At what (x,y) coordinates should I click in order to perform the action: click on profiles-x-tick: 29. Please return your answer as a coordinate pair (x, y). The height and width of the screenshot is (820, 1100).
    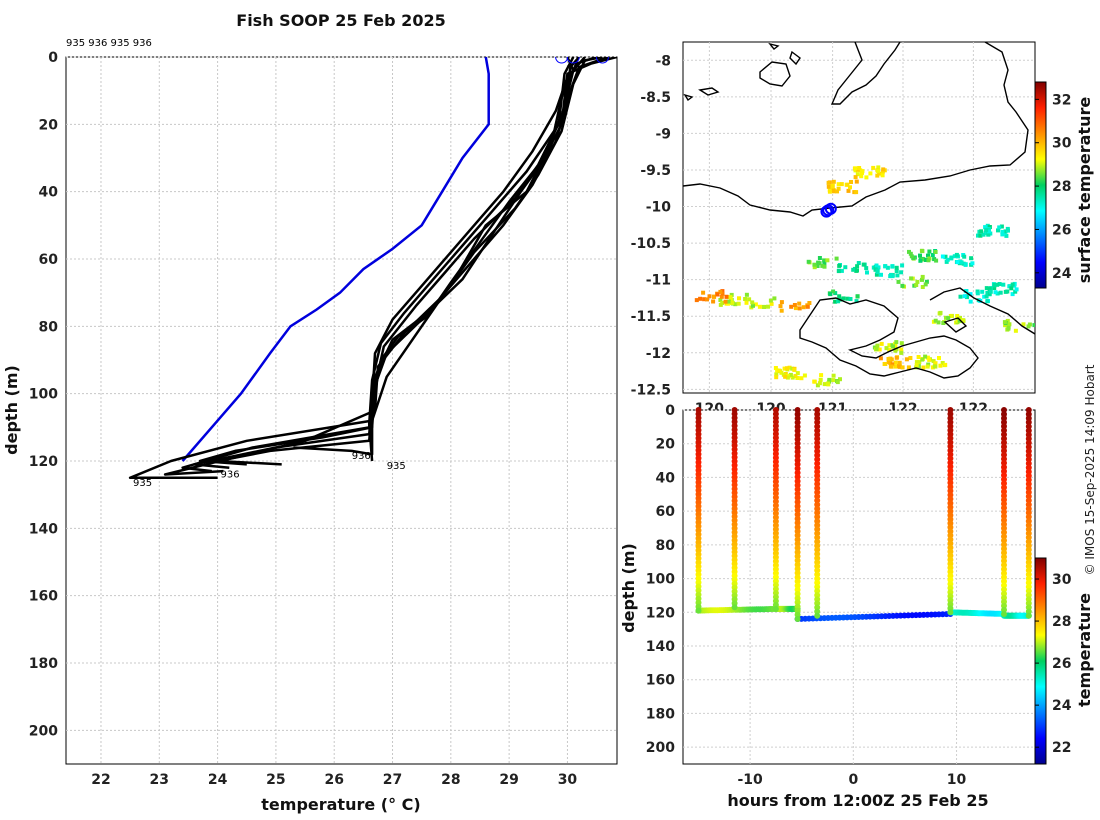
    Looking at the image, I should click on (508, 780).